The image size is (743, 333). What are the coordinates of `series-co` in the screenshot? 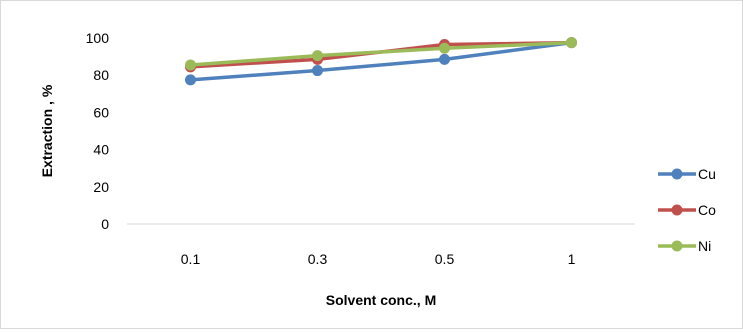 It's located at (381, 55).